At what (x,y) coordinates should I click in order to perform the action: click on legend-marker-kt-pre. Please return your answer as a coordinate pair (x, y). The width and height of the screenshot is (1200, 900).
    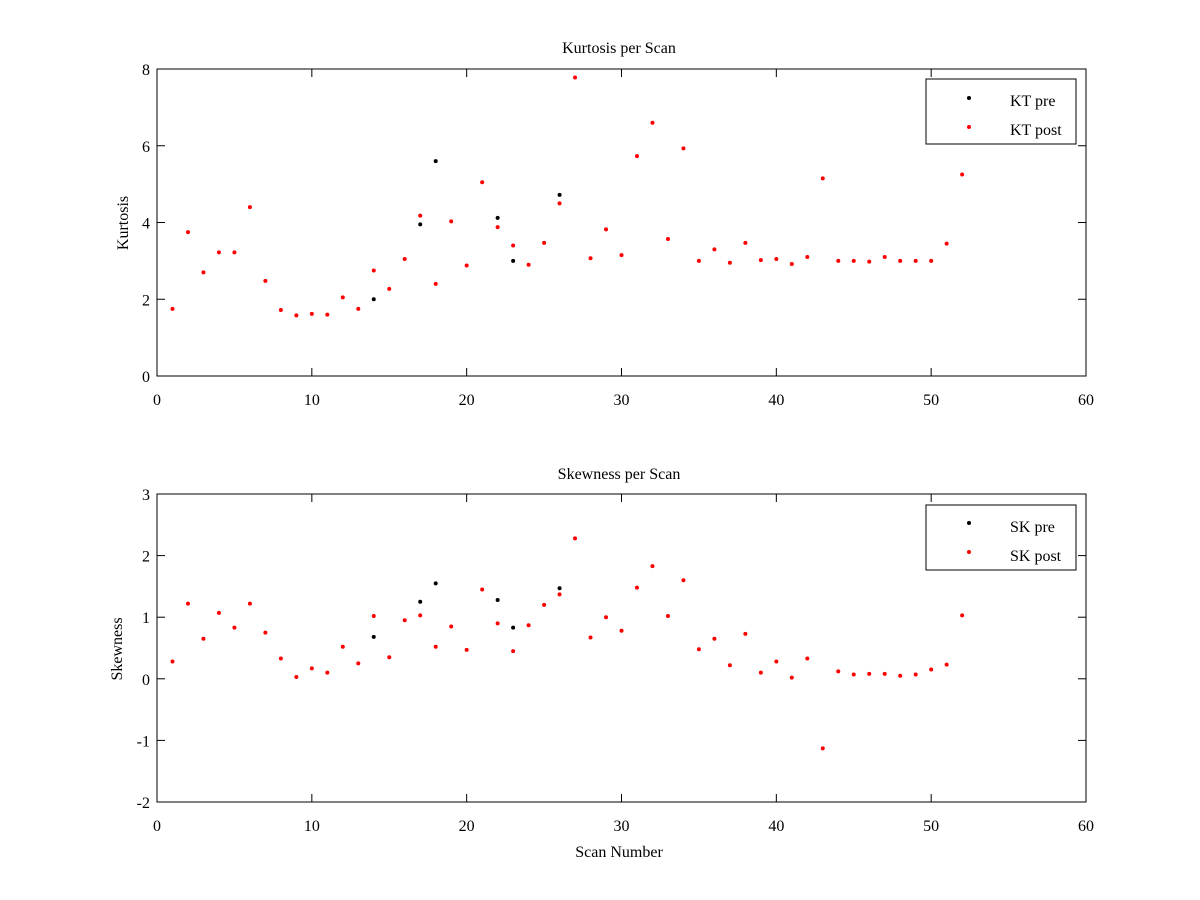
    Looking at the image, I should click on (969, 98).